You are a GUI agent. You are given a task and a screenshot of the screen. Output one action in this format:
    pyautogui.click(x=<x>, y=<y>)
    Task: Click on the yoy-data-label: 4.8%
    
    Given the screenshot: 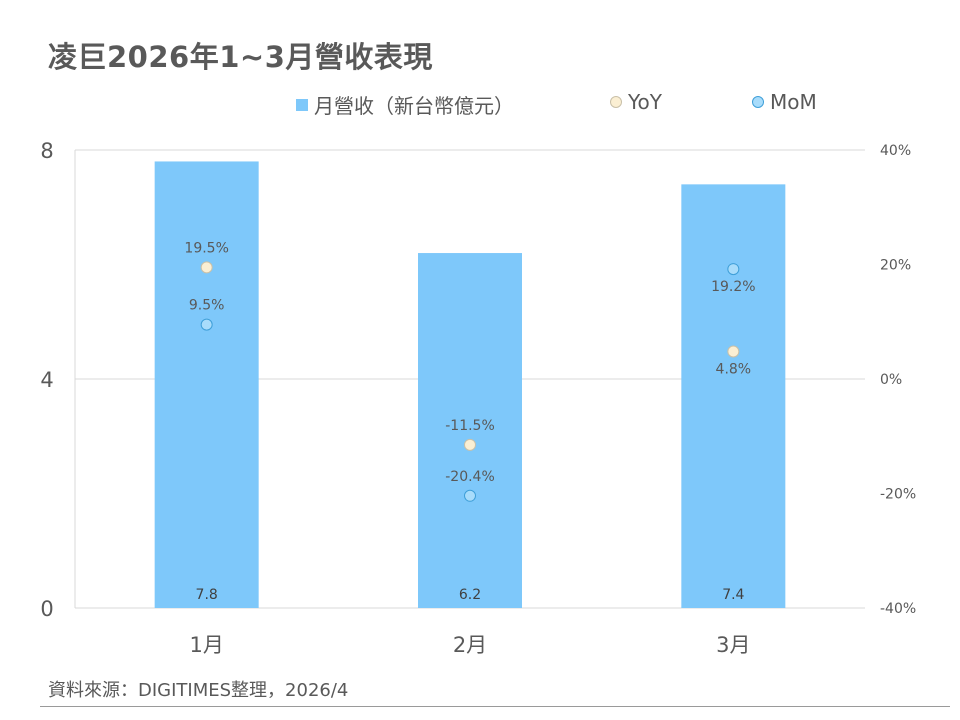 What is the action you would take?
    pyautogui.click(x=734, y=370)
    